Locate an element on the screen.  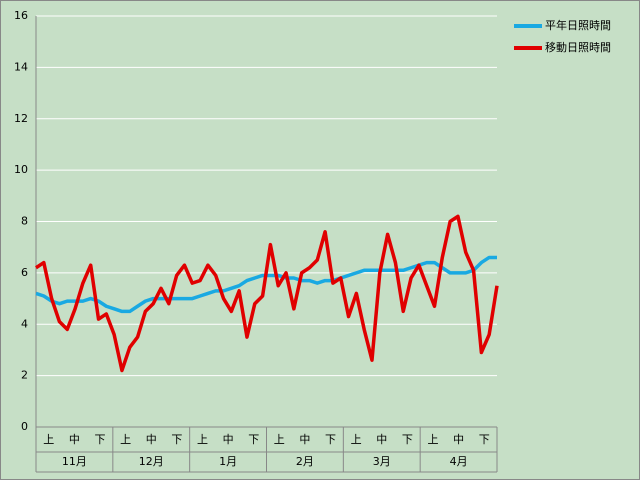
x-group-label: 3月 is located at coordinates (382, 461).